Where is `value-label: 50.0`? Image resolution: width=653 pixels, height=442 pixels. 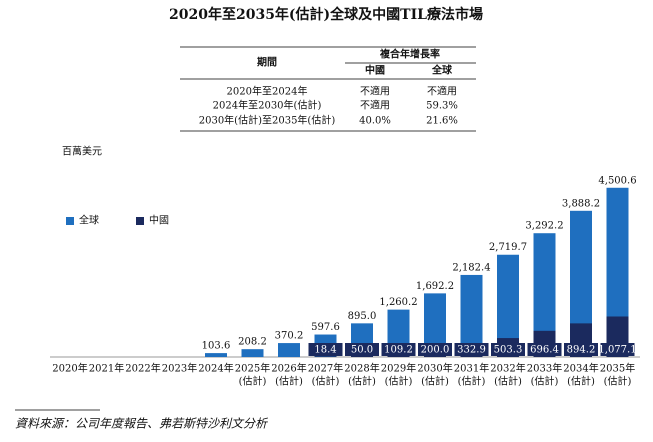
value-label: 50.0 is located at coordinates (362, 350).